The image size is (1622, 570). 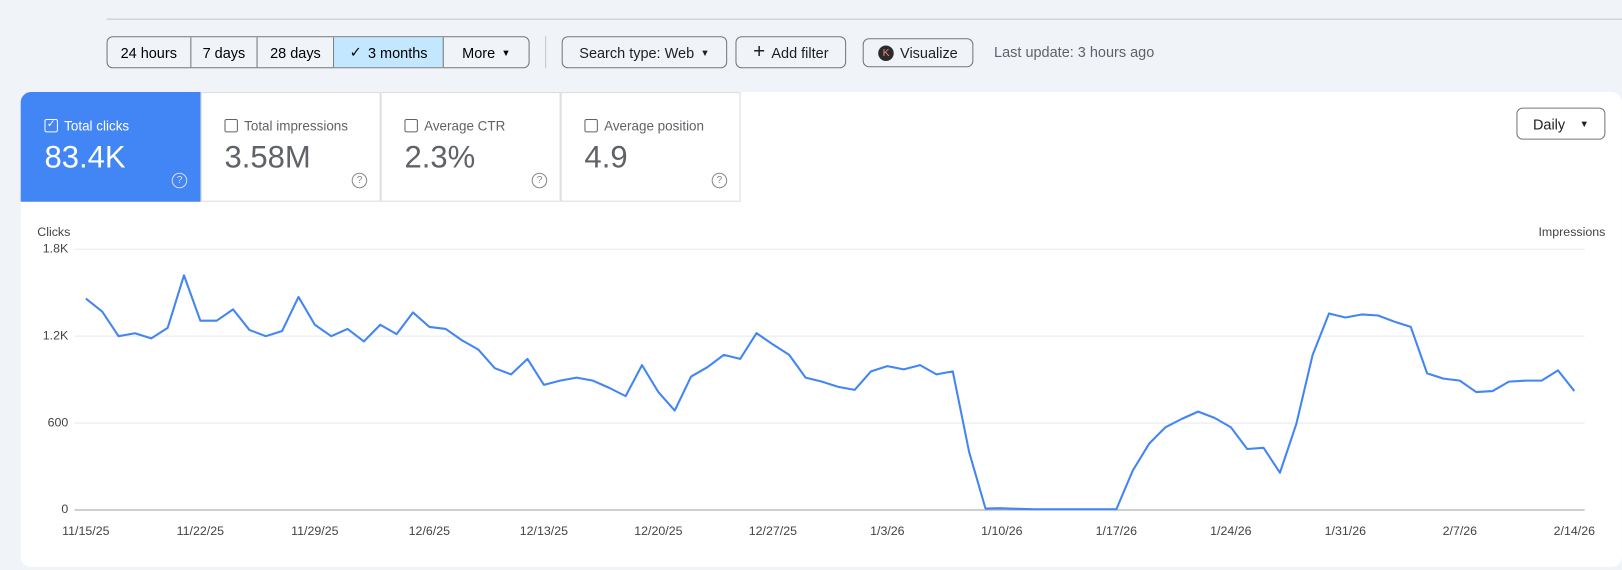 I want to click on label: Add filter, so click(x=800, y=52).